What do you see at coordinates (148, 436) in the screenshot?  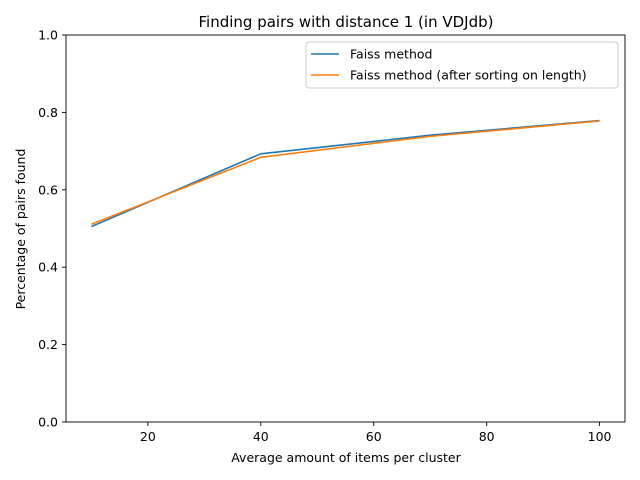 I see `x-tick-label: 20` at bounding box center [148, 436].